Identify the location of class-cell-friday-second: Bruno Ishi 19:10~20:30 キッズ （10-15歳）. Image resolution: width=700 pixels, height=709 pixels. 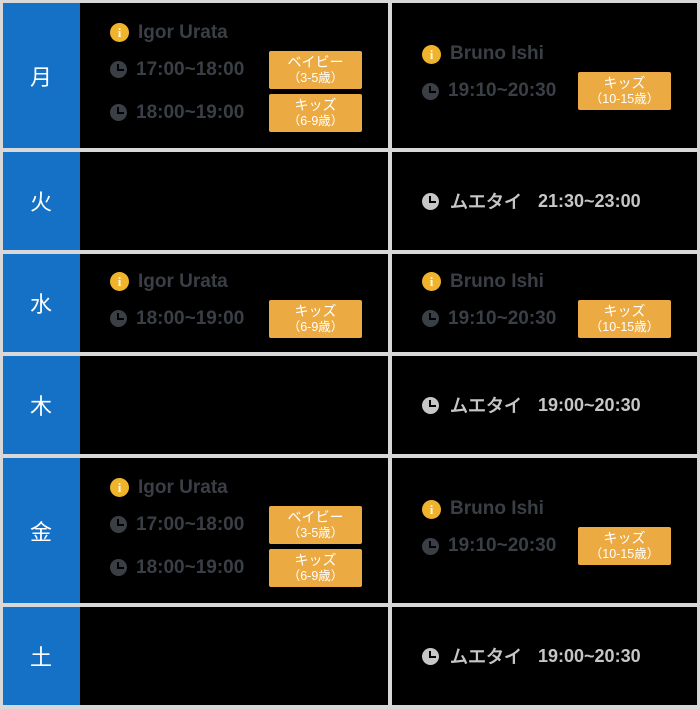
(544, 530).